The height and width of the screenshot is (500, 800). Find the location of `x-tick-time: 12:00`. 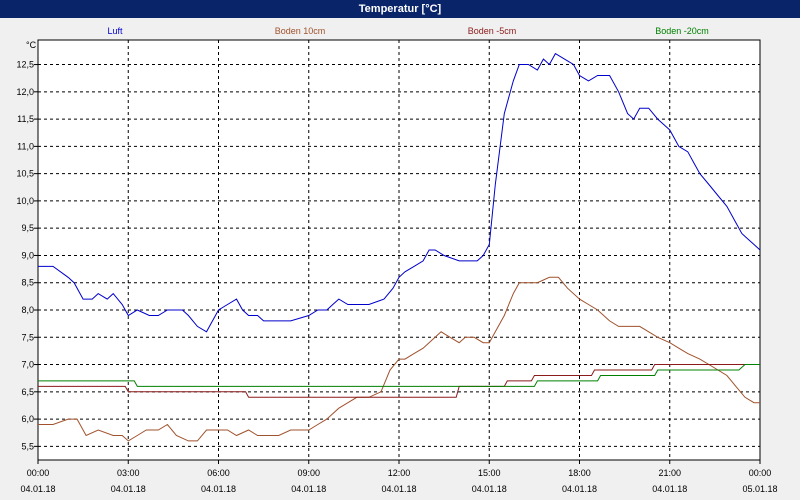

x-tick-time: 12:00 is located at coordinates (399, 473).